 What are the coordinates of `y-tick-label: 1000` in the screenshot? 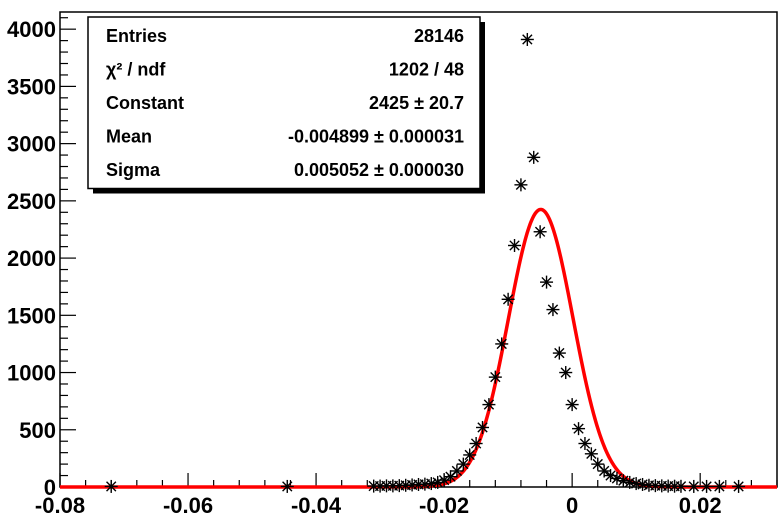 It's located at (31, 373).